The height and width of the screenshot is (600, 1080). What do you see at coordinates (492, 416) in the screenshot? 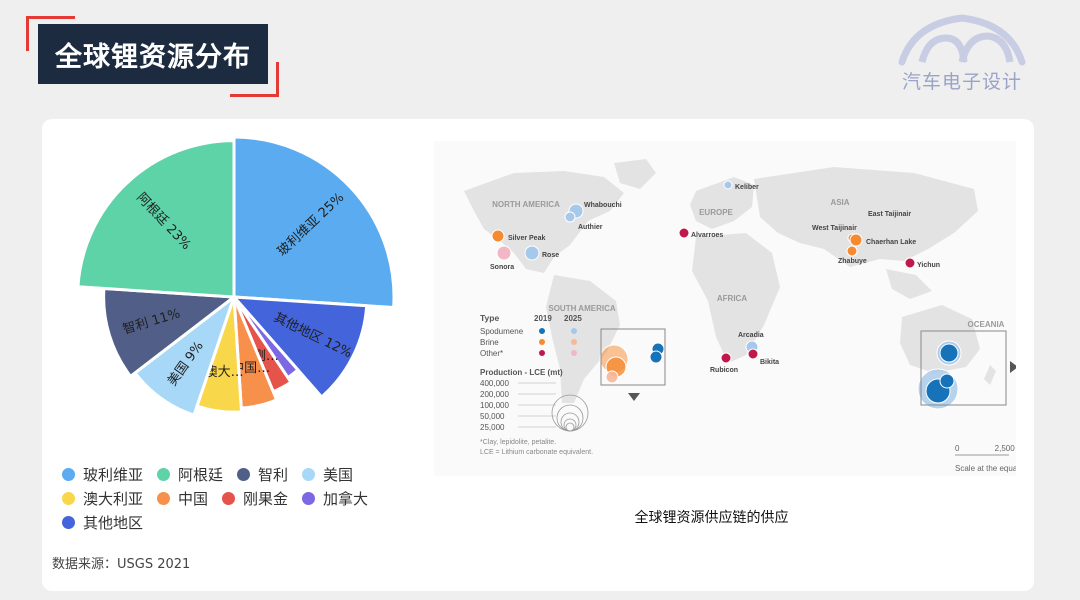
I see `map-legend-production-value-3: 50,000` at bounding box center [492, 416].